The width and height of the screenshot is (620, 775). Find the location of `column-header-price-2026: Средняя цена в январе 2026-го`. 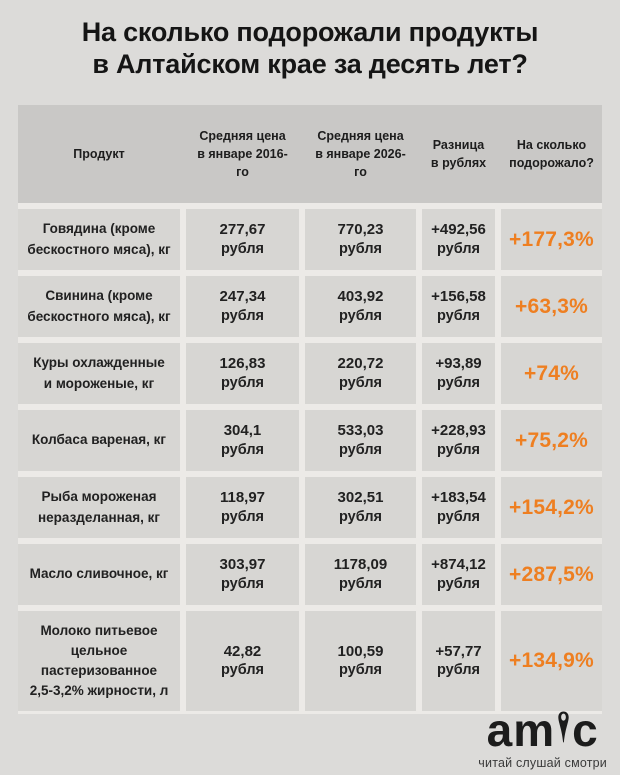

column-header-price-2026: Средняя цена в январе 2026-го is located at coordinates (360, 154).